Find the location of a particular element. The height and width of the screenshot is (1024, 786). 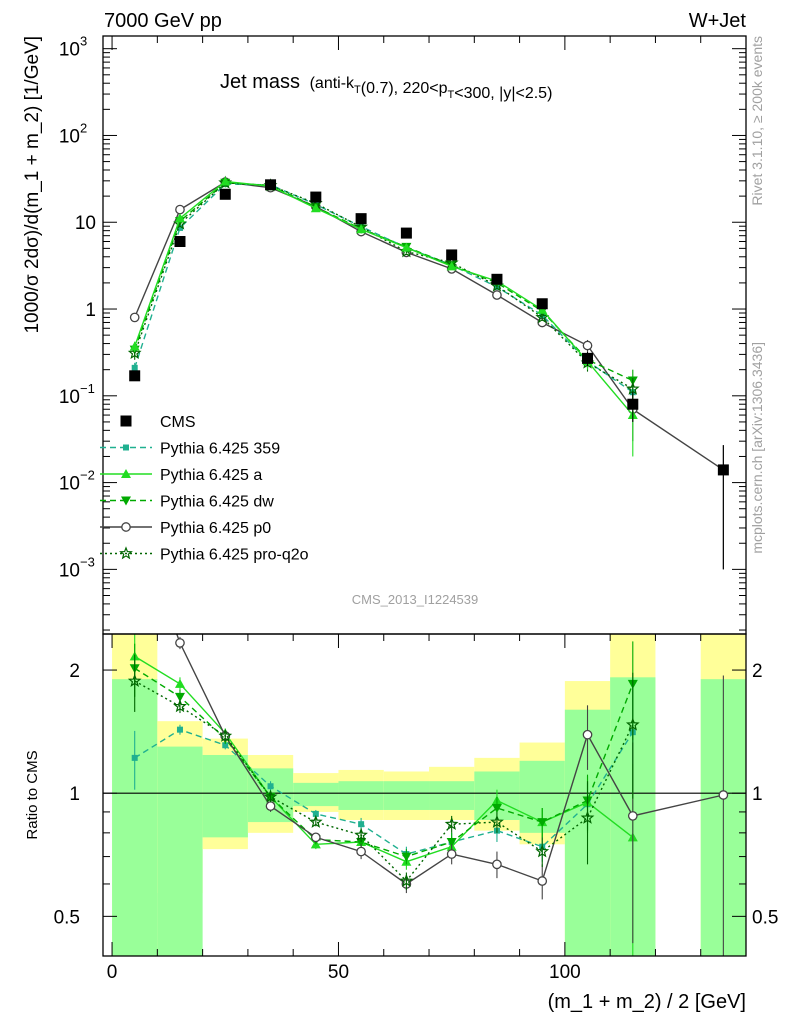

title-detail-part: (anti-k is located at coordinates (332, 83).